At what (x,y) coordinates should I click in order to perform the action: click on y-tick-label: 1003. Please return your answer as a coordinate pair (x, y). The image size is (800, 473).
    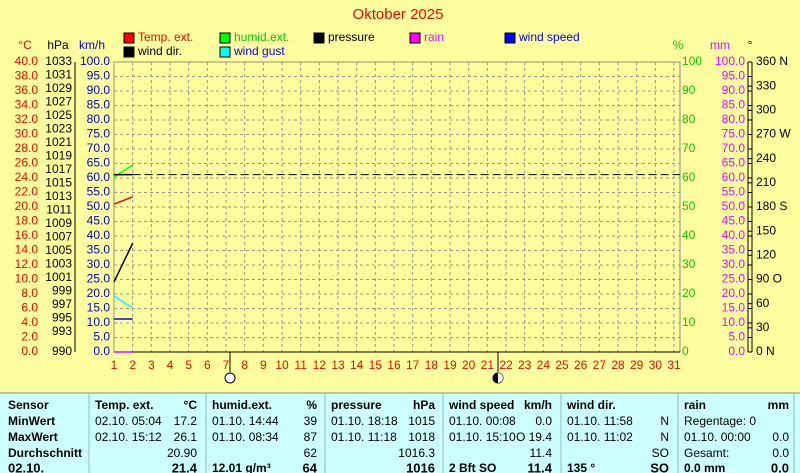
    Looking at the image, I should click on (58, 263).